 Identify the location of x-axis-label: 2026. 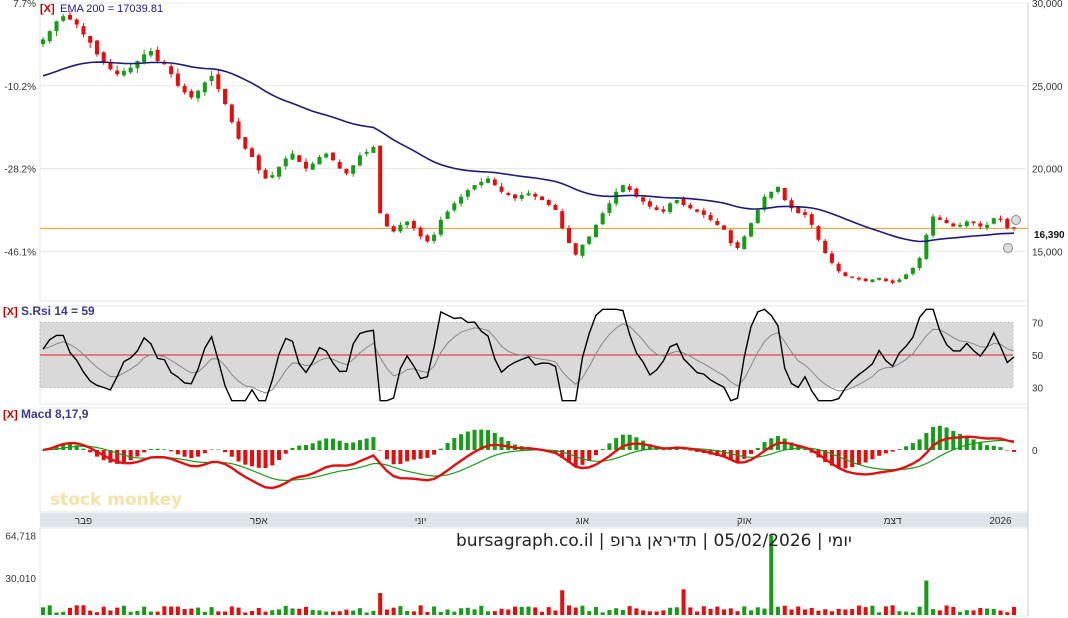
(1000, 521).